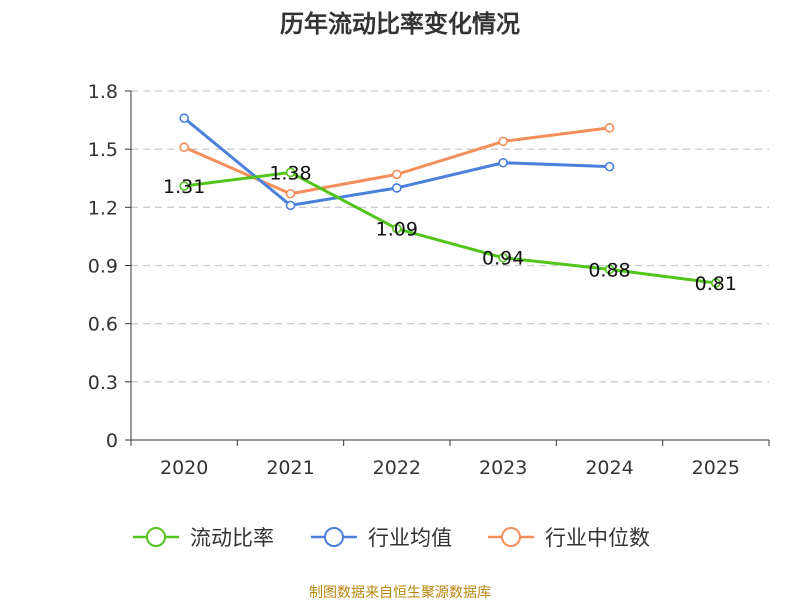  I want to click on x-tick-label: 2024, so click(609, 468).